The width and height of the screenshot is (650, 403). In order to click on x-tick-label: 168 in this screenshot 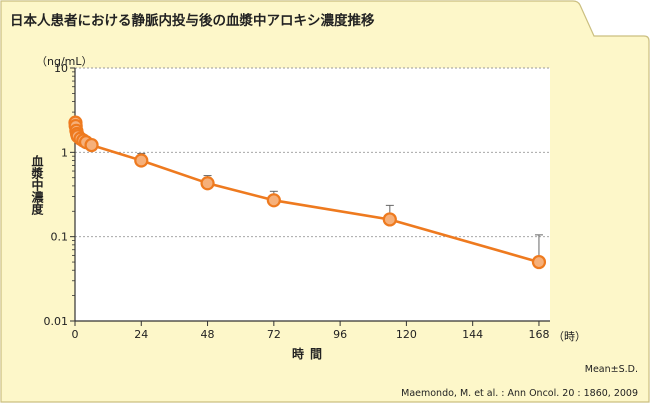, I will do `click(538, 334)`.